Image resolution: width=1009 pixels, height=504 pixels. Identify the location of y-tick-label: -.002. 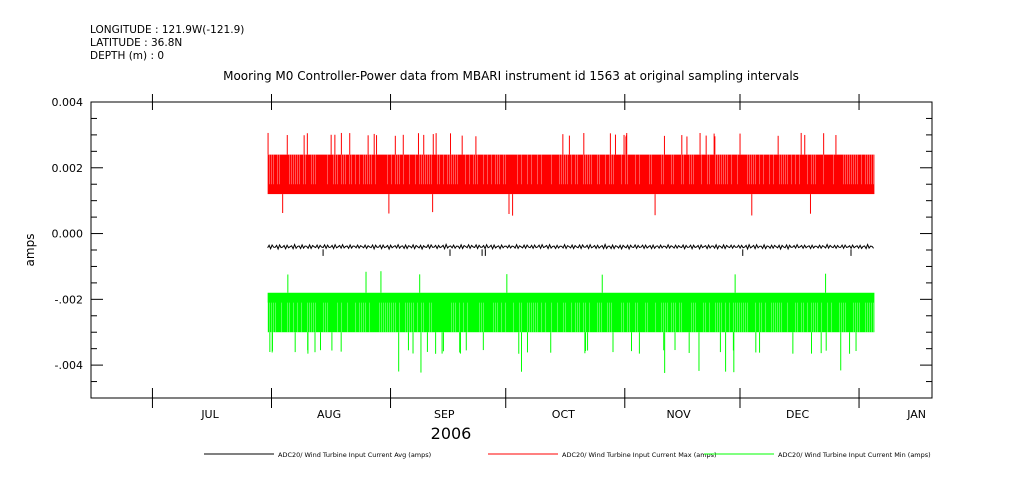
(69, 299).